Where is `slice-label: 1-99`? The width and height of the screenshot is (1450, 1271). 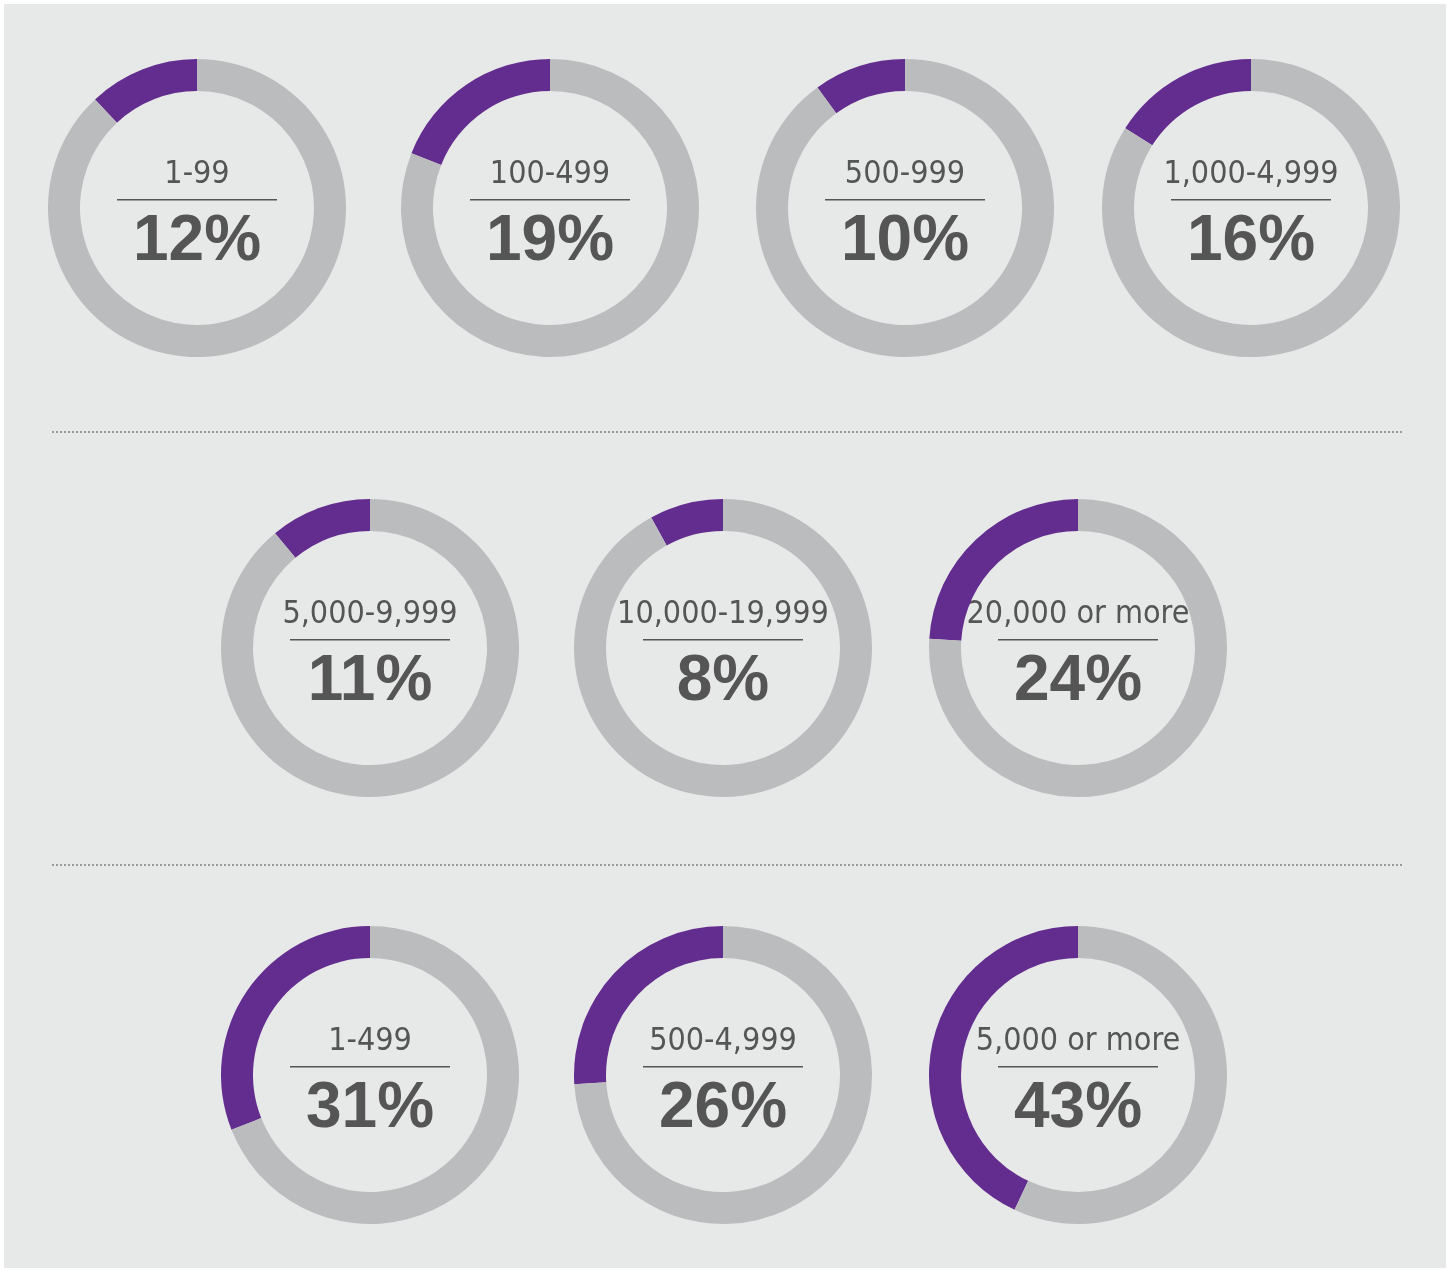 slice-label: 1-99 is located at coordinates (197, 172).